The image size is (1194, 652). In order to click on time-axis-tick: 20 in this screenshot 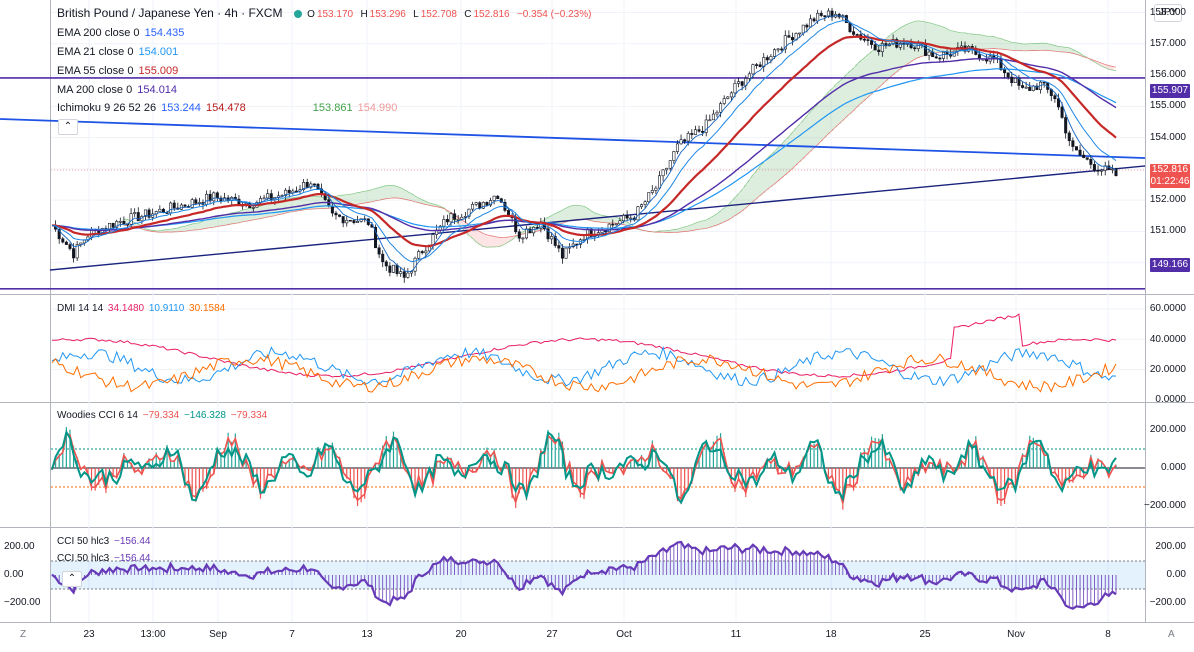, I will do `click(461, 634)`.